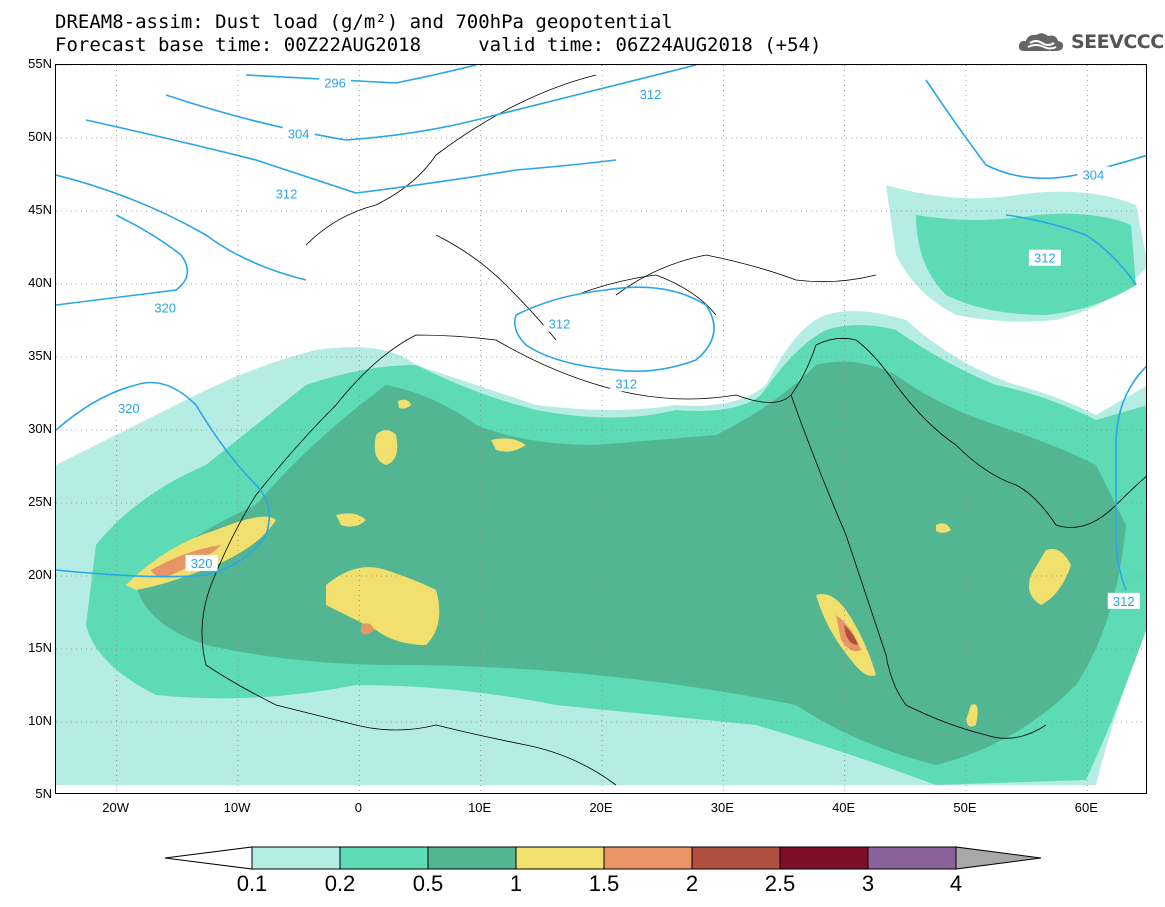  Describe the element at coordinates (358, 807) in the screenshot. I see `lon-tick-label: 0` at that location.